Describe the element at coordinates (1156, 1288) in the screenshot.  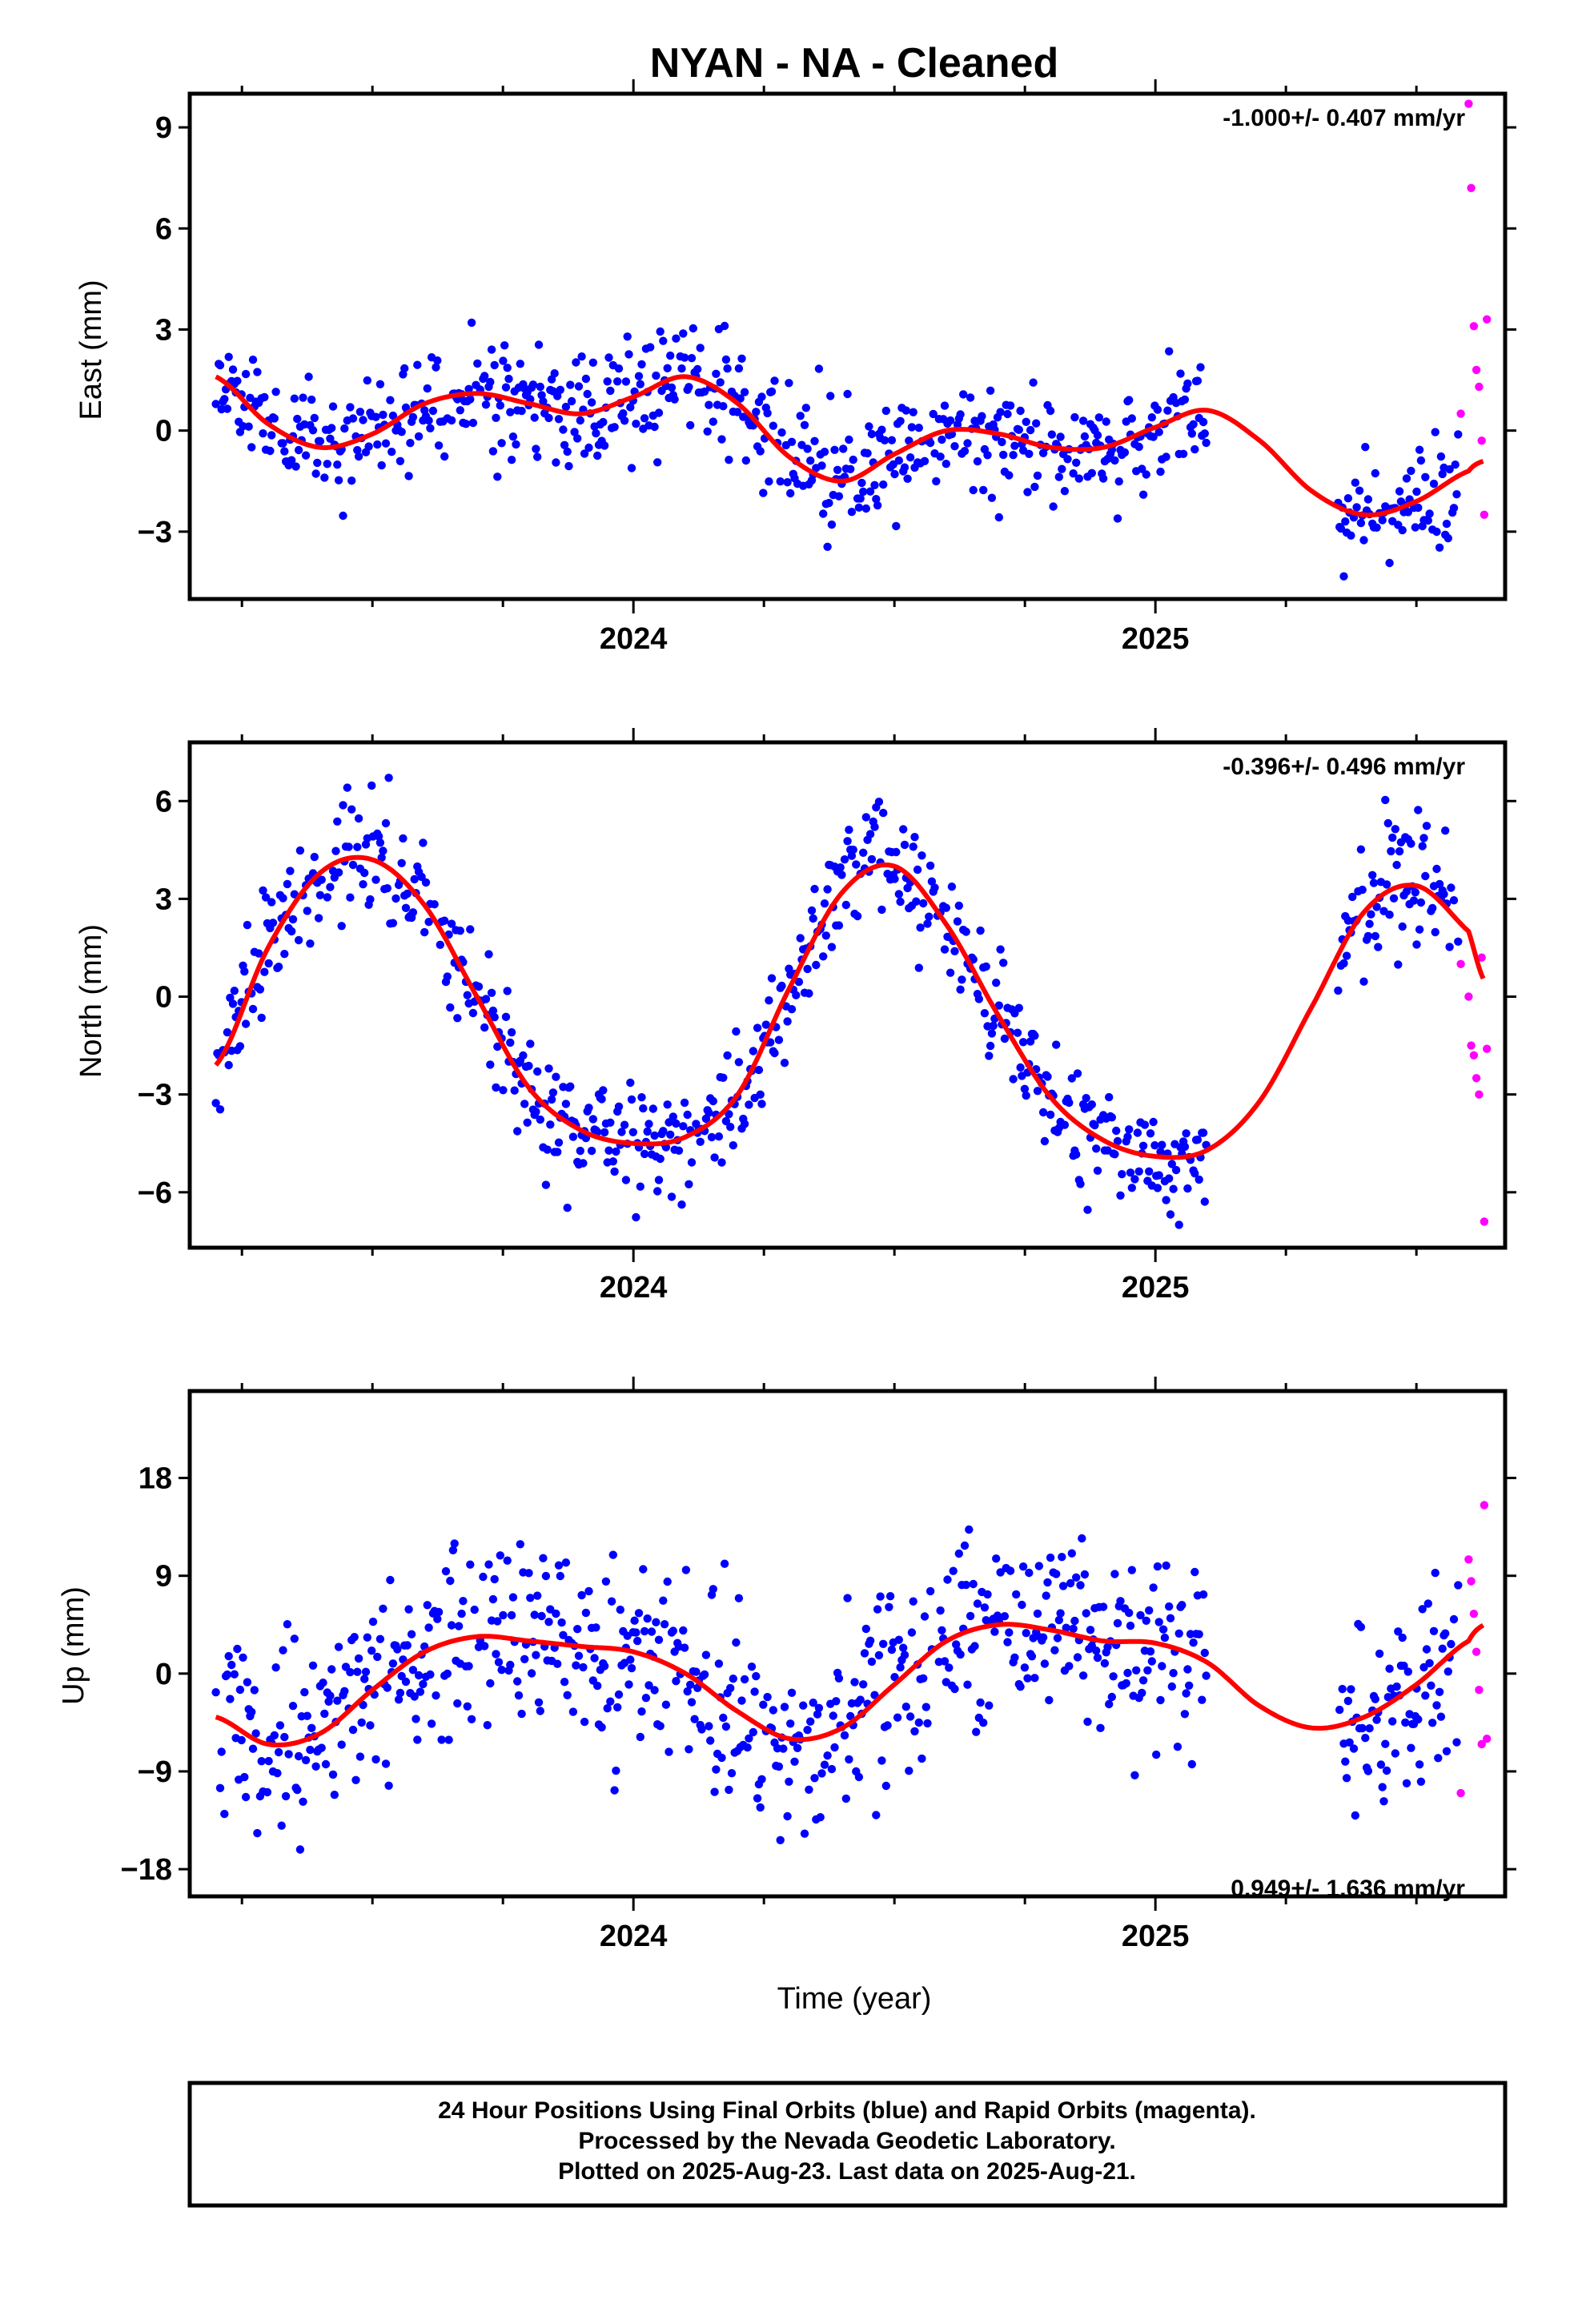
I see `north-xtick-label: 2025` at that location.